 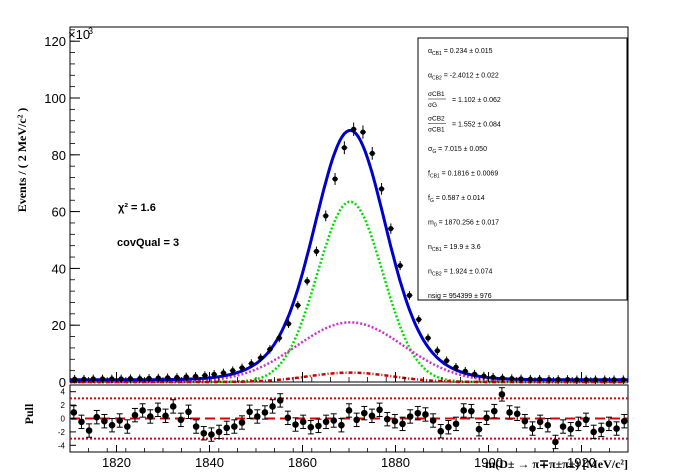 I want to click on fit-parameter-row: αCB2 = -2.4012 ± 0.022, so click(x=463, y=77).